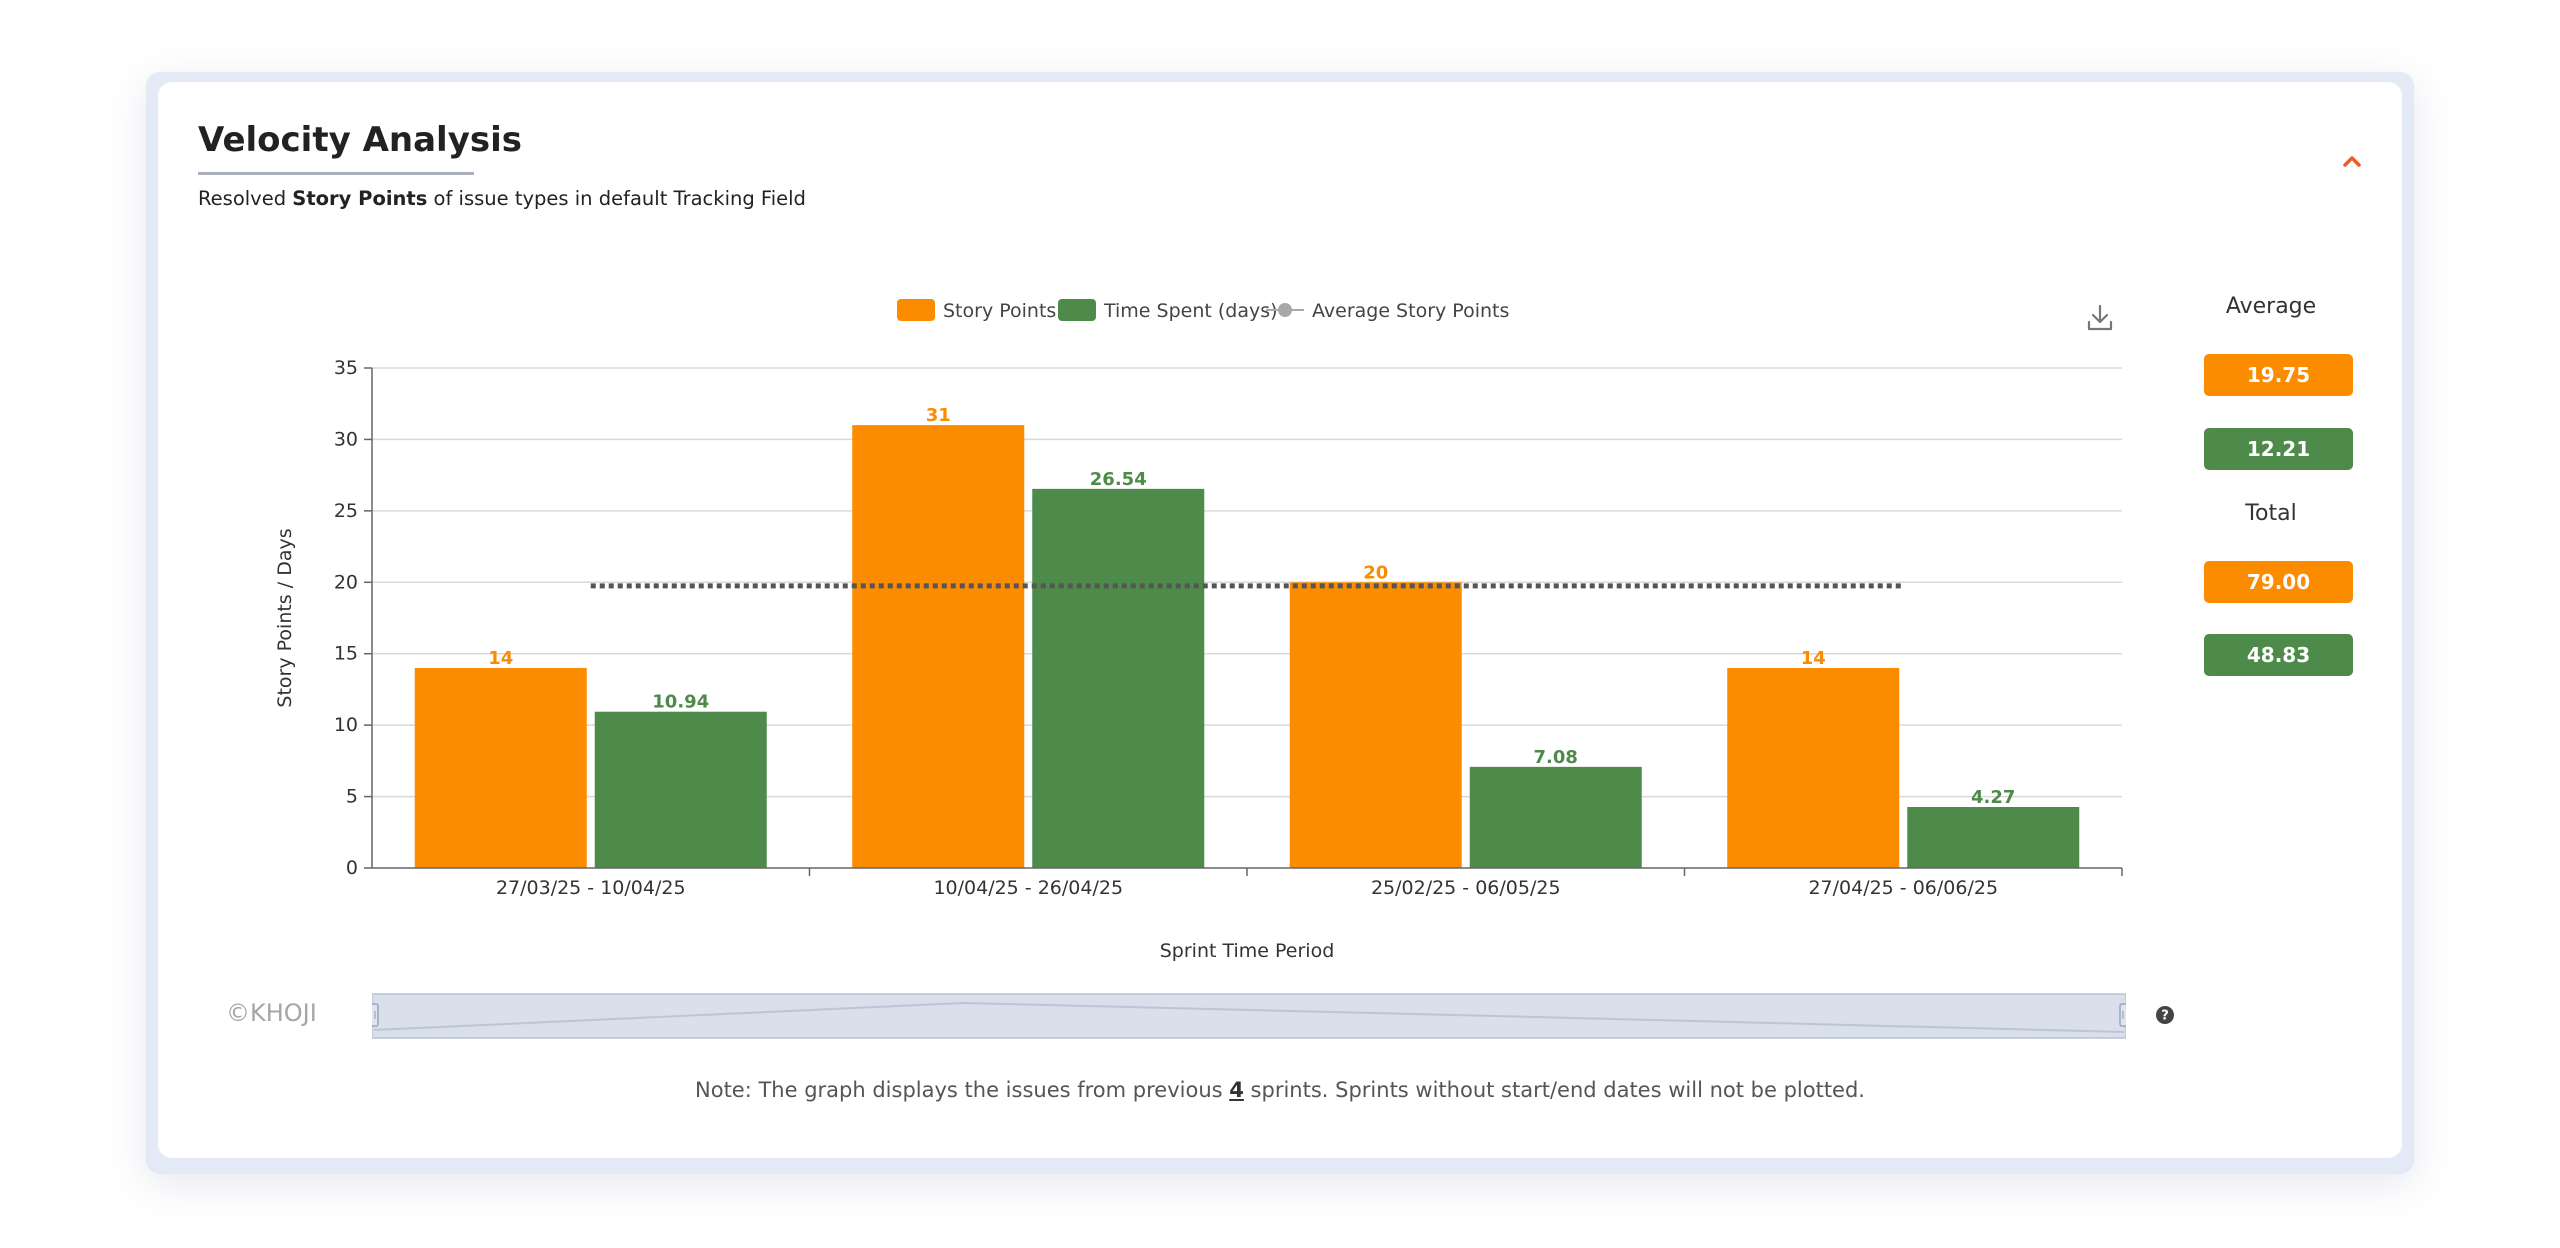 The image size is (2560, 1248). Describe the element at coordinates (346, 511) in the screenshot. I see `y-tick-label: 25` at that location.